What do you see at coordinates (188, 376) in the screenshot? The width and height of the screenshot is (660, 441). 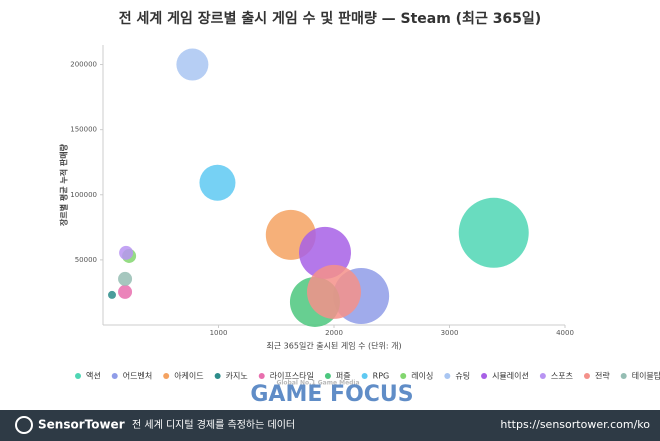 I see `legend-label: 아케이드` at bounding box center [188, 376].